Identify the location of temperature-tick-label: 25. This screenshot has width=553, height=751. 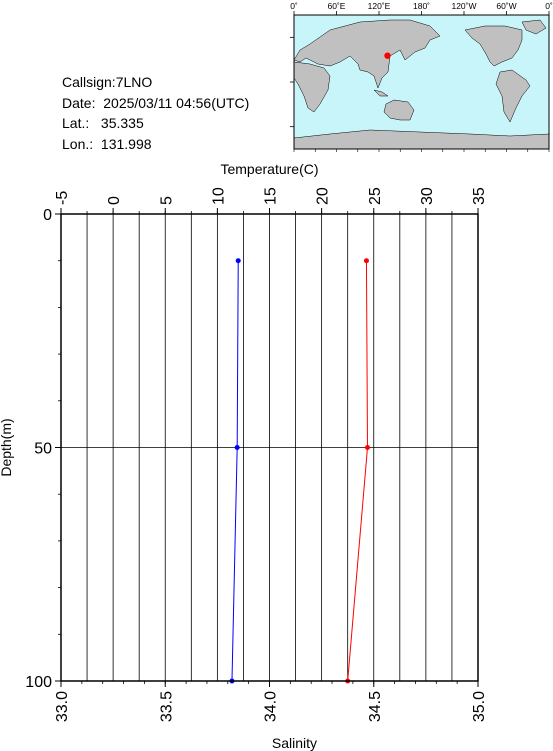
(375, 196).